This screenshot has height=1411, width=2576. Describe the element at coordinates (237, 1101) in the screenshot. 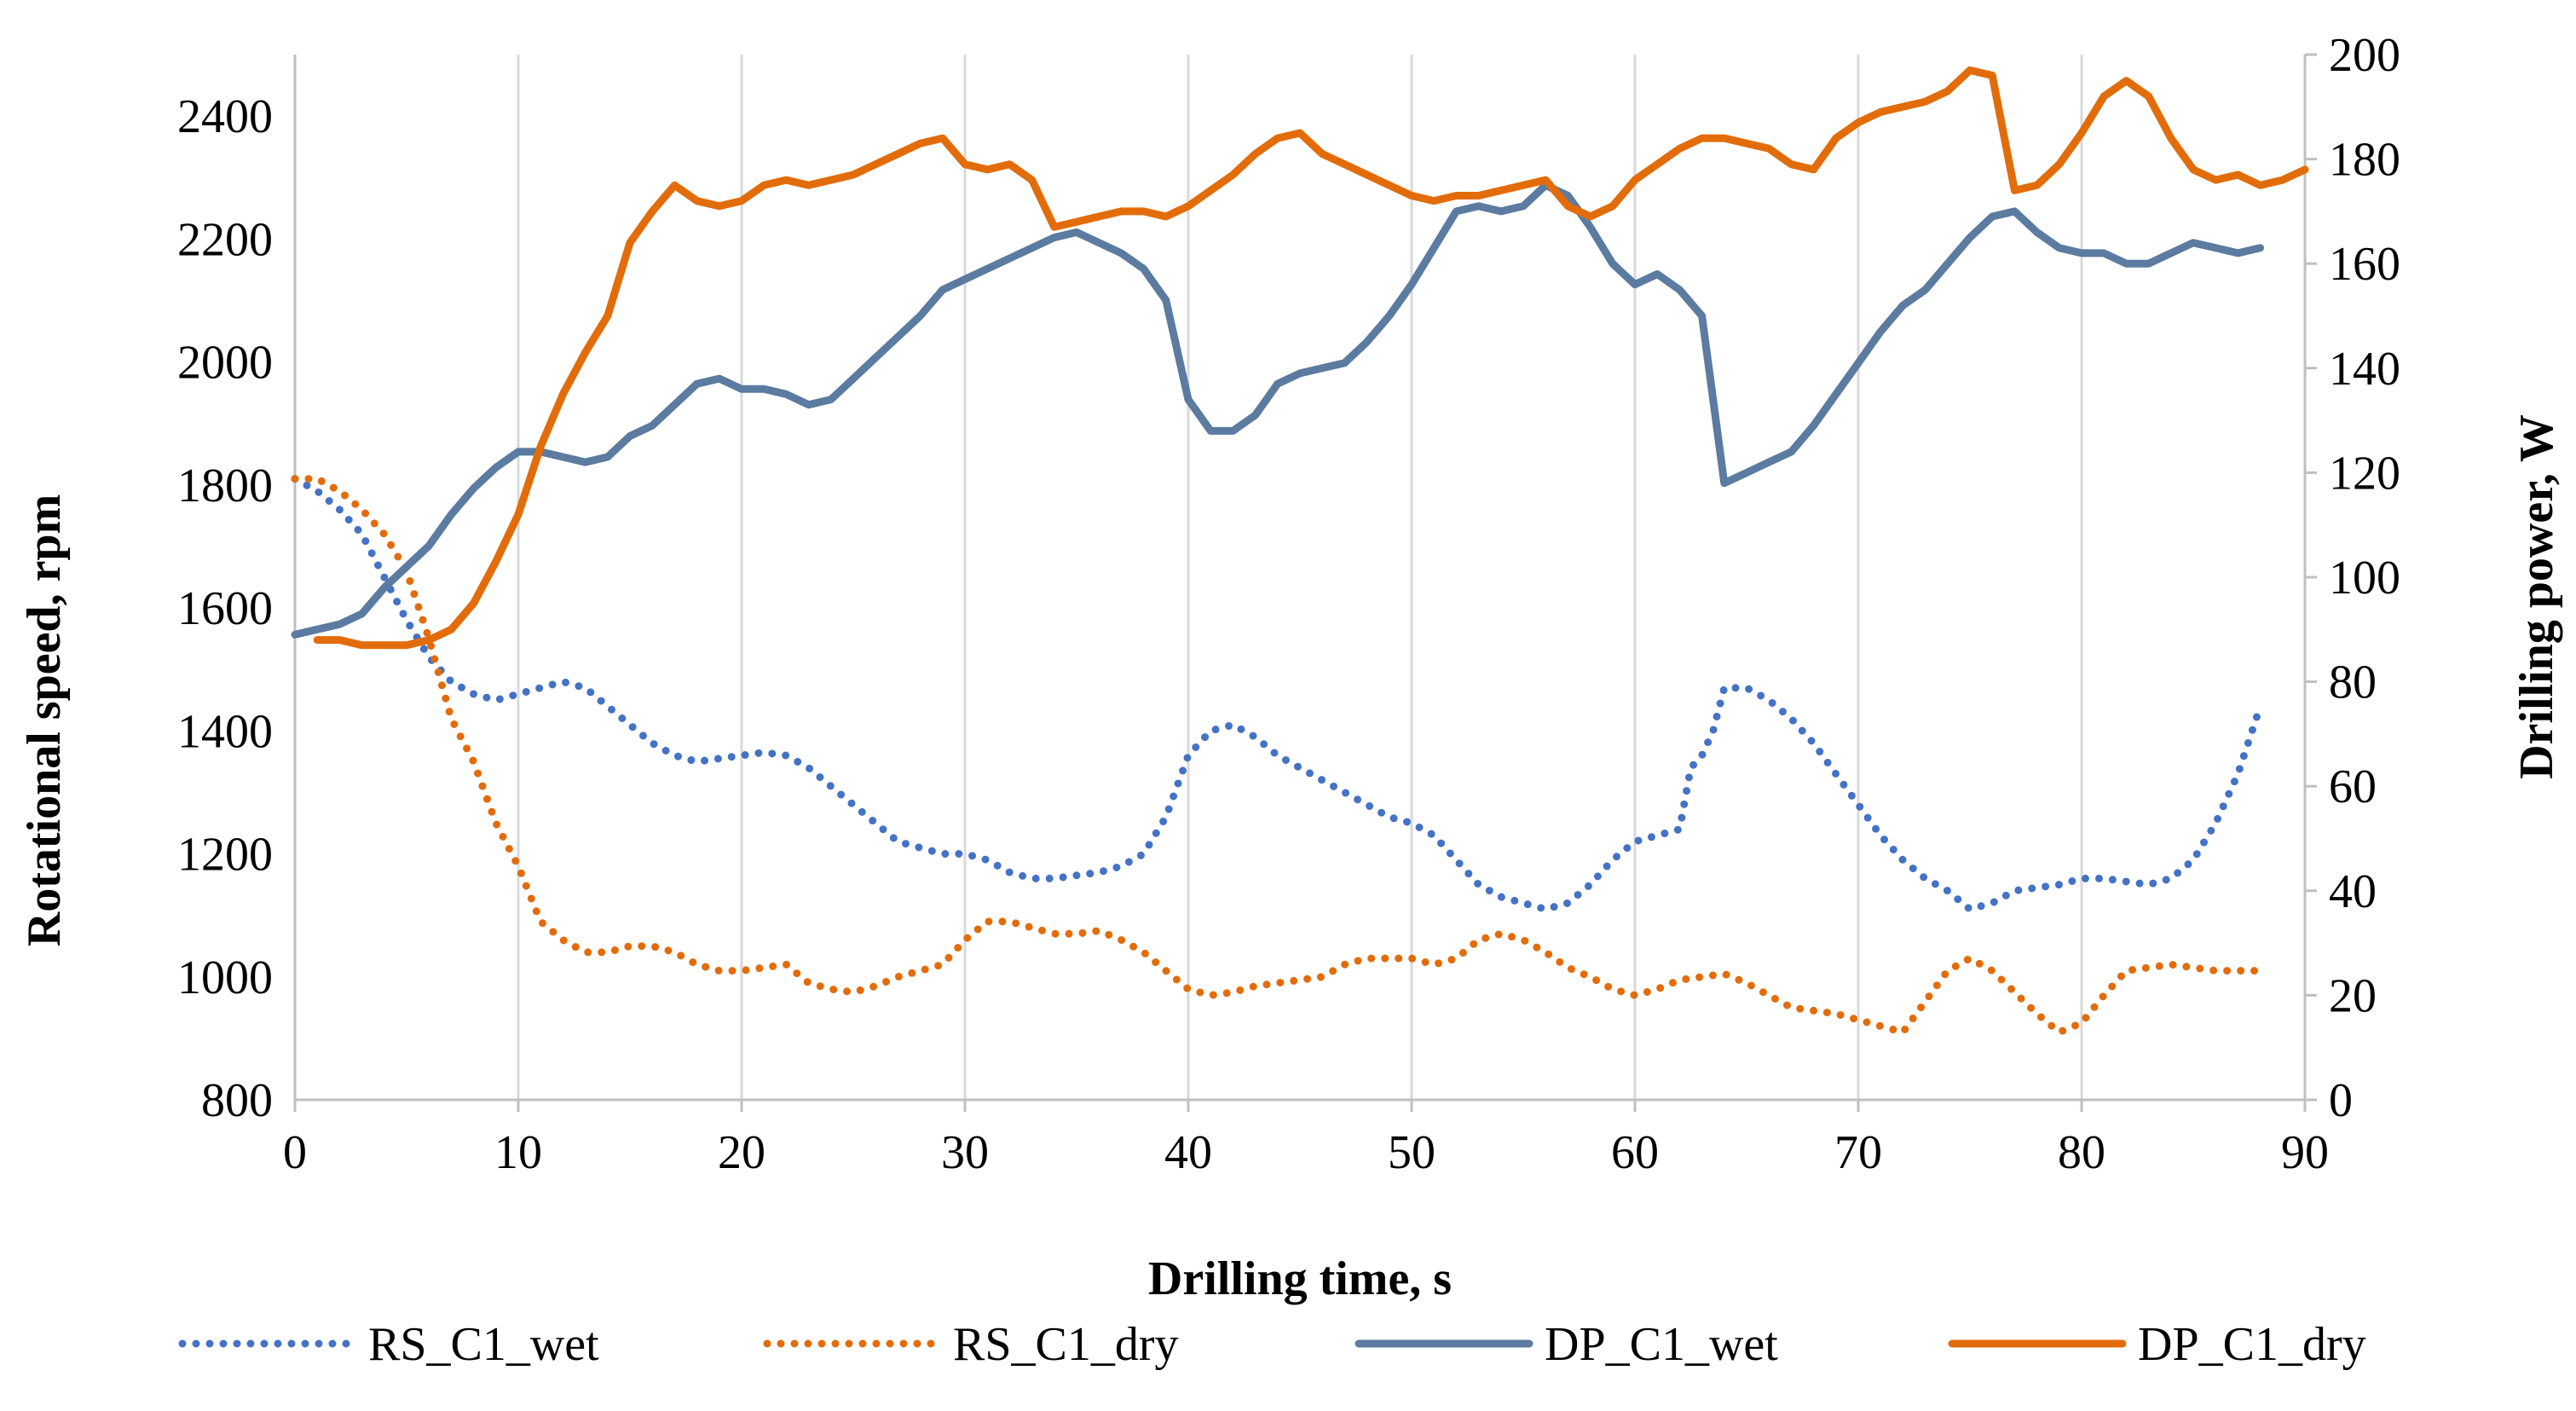

I see `y-left-tick-label-800: 800` at that location.